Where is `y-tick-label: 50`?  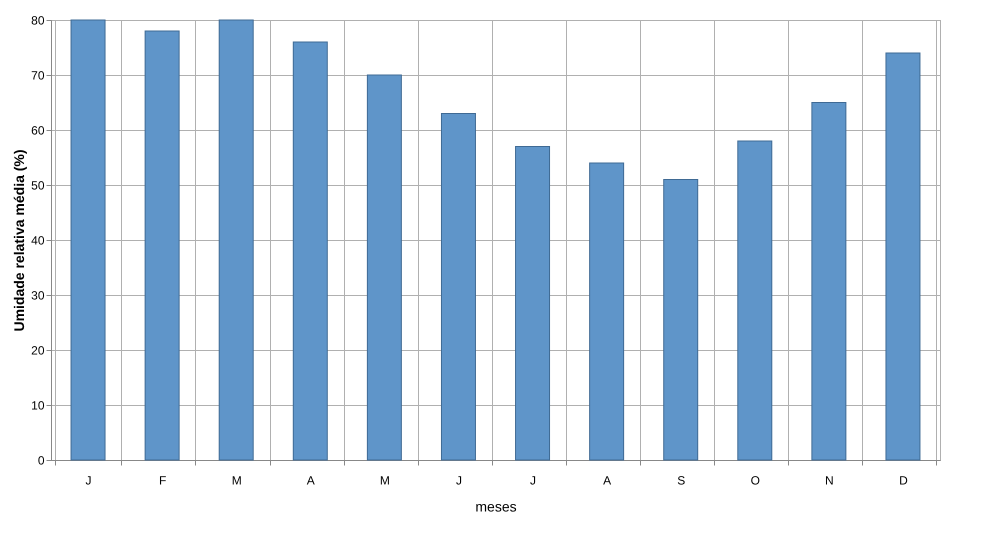 y-tick-label: 50 is located at coordinates (38, 185).